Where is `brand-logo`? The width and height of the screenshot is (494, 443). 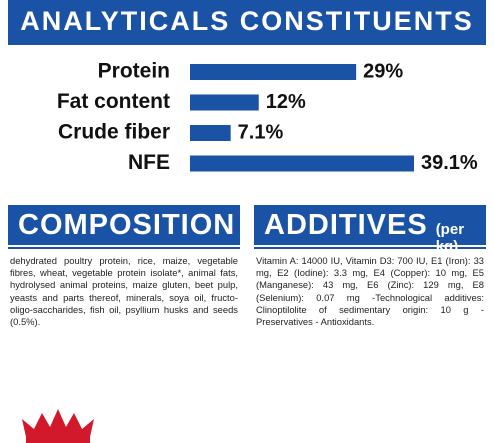
brand-logo is located at coordinates (58, 426).